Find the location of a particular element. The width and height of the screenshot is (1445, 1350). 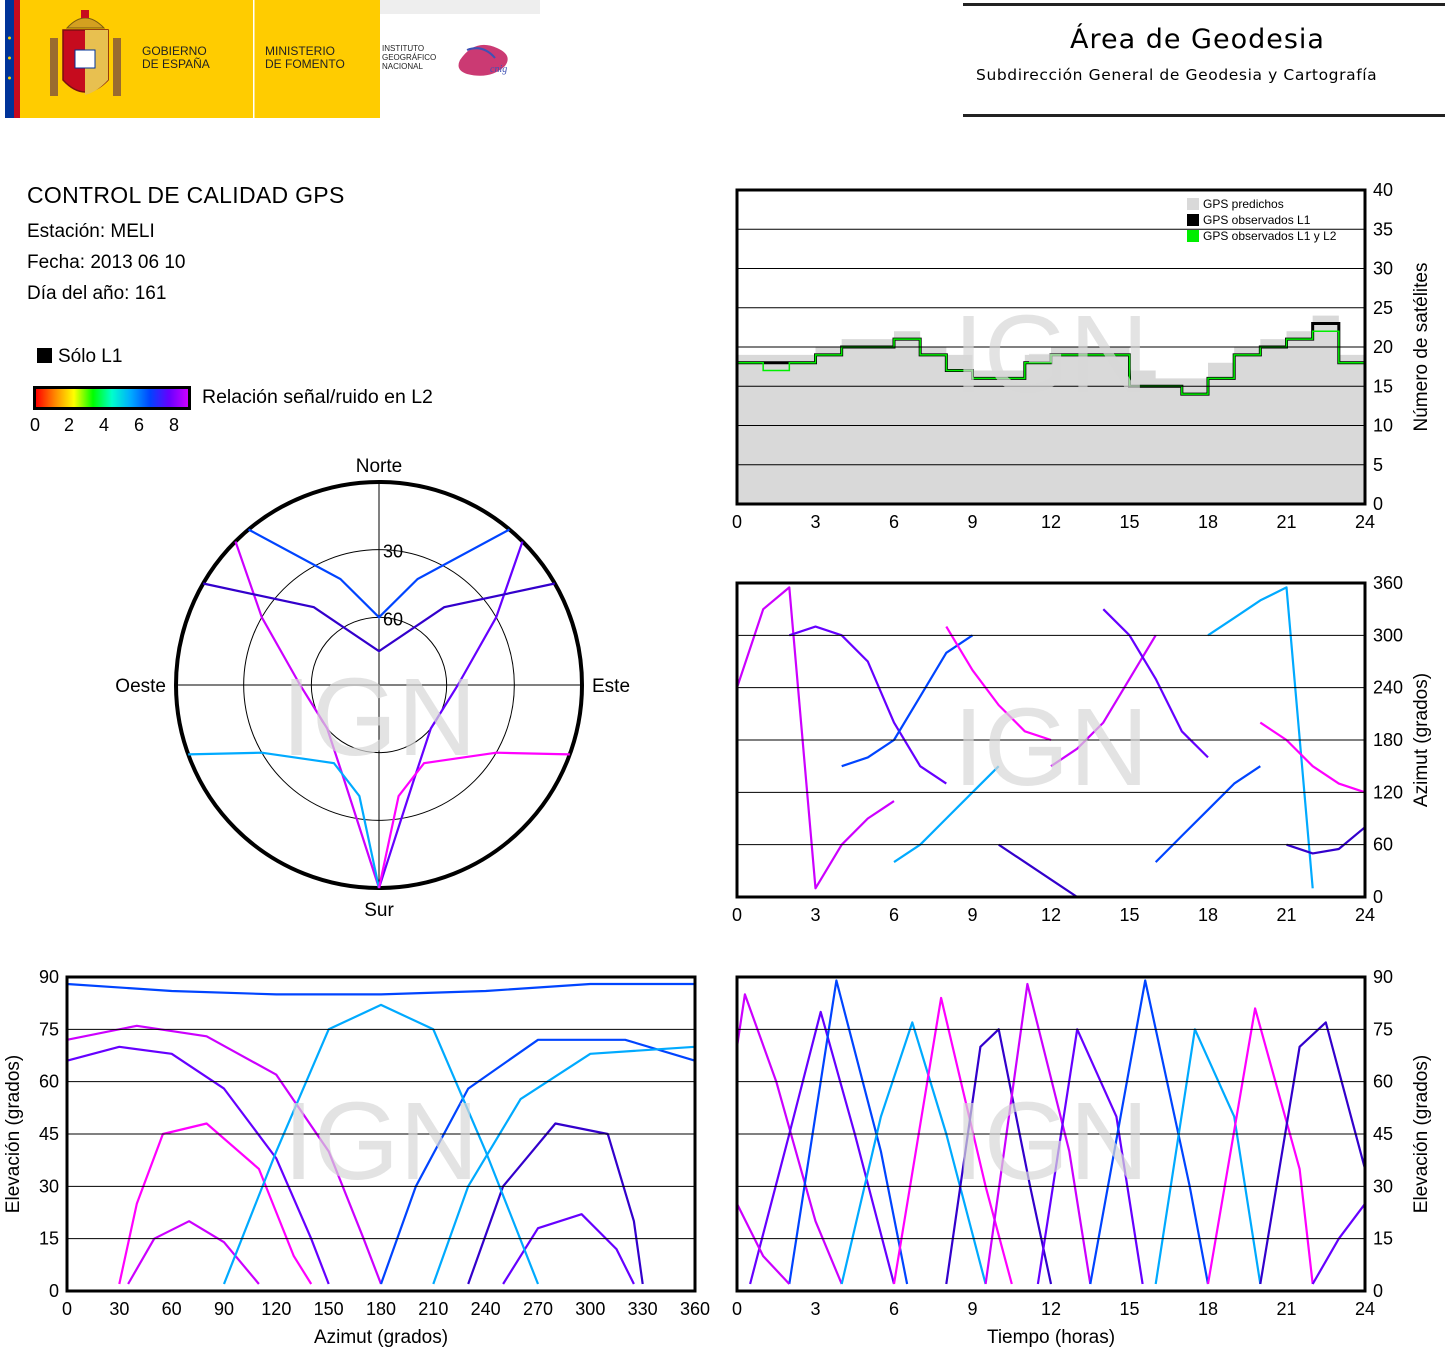

gobierno-line-2: DE ESPAÑA is located at coordinates (176, 64).